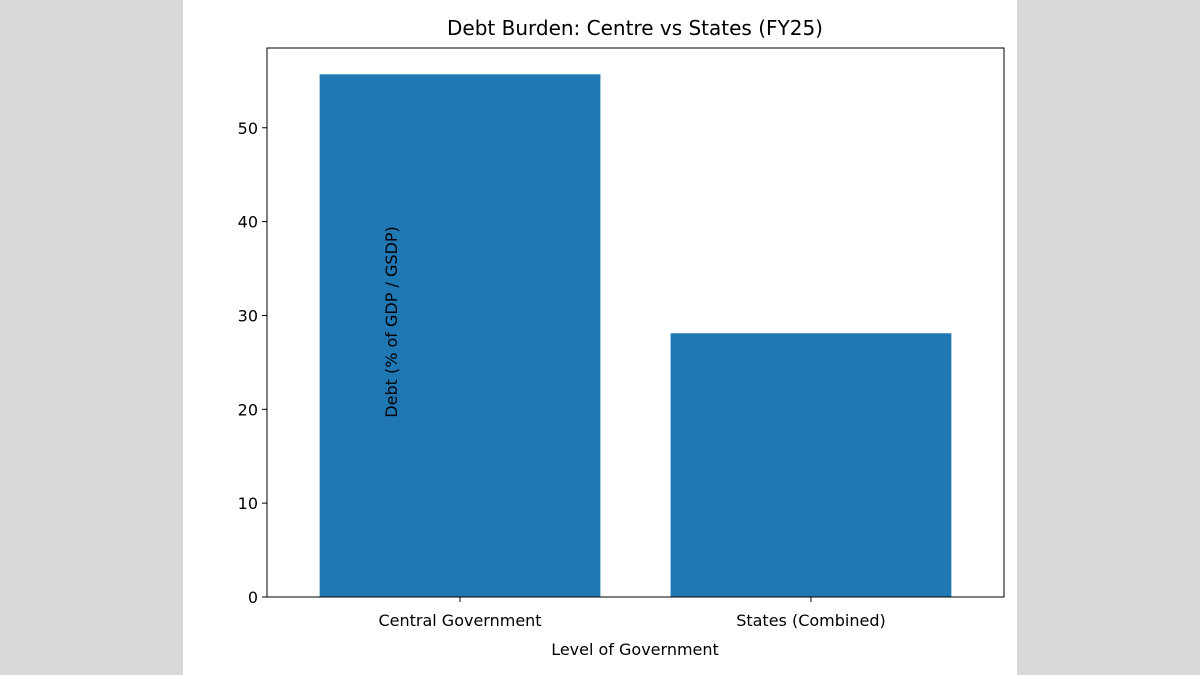  I want to click on y-axis-label: Debt (% of GDP / GSDP), so click(391, 321).